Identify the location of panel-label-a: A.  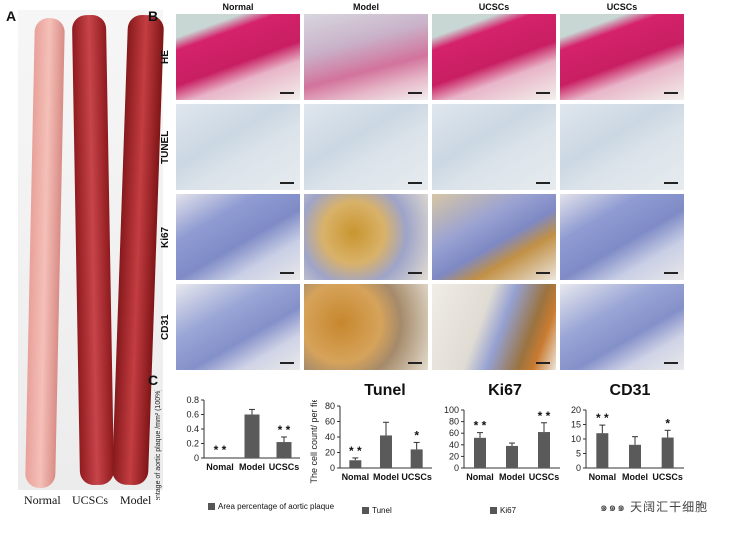
(11, 16).